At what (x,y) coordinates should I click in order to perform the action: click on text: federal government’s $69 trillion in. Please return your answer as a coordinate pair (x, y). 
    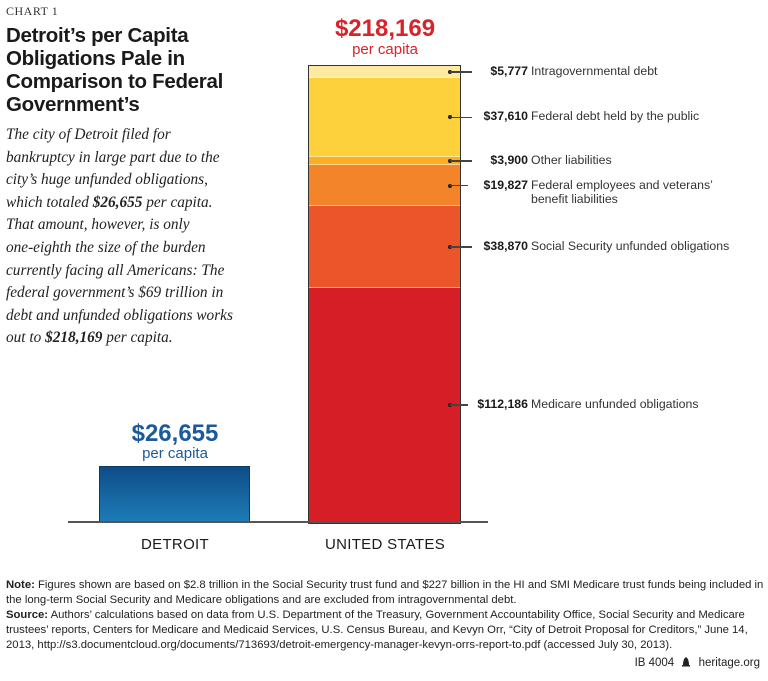
    Looking at the image, I should click on (115, 293).